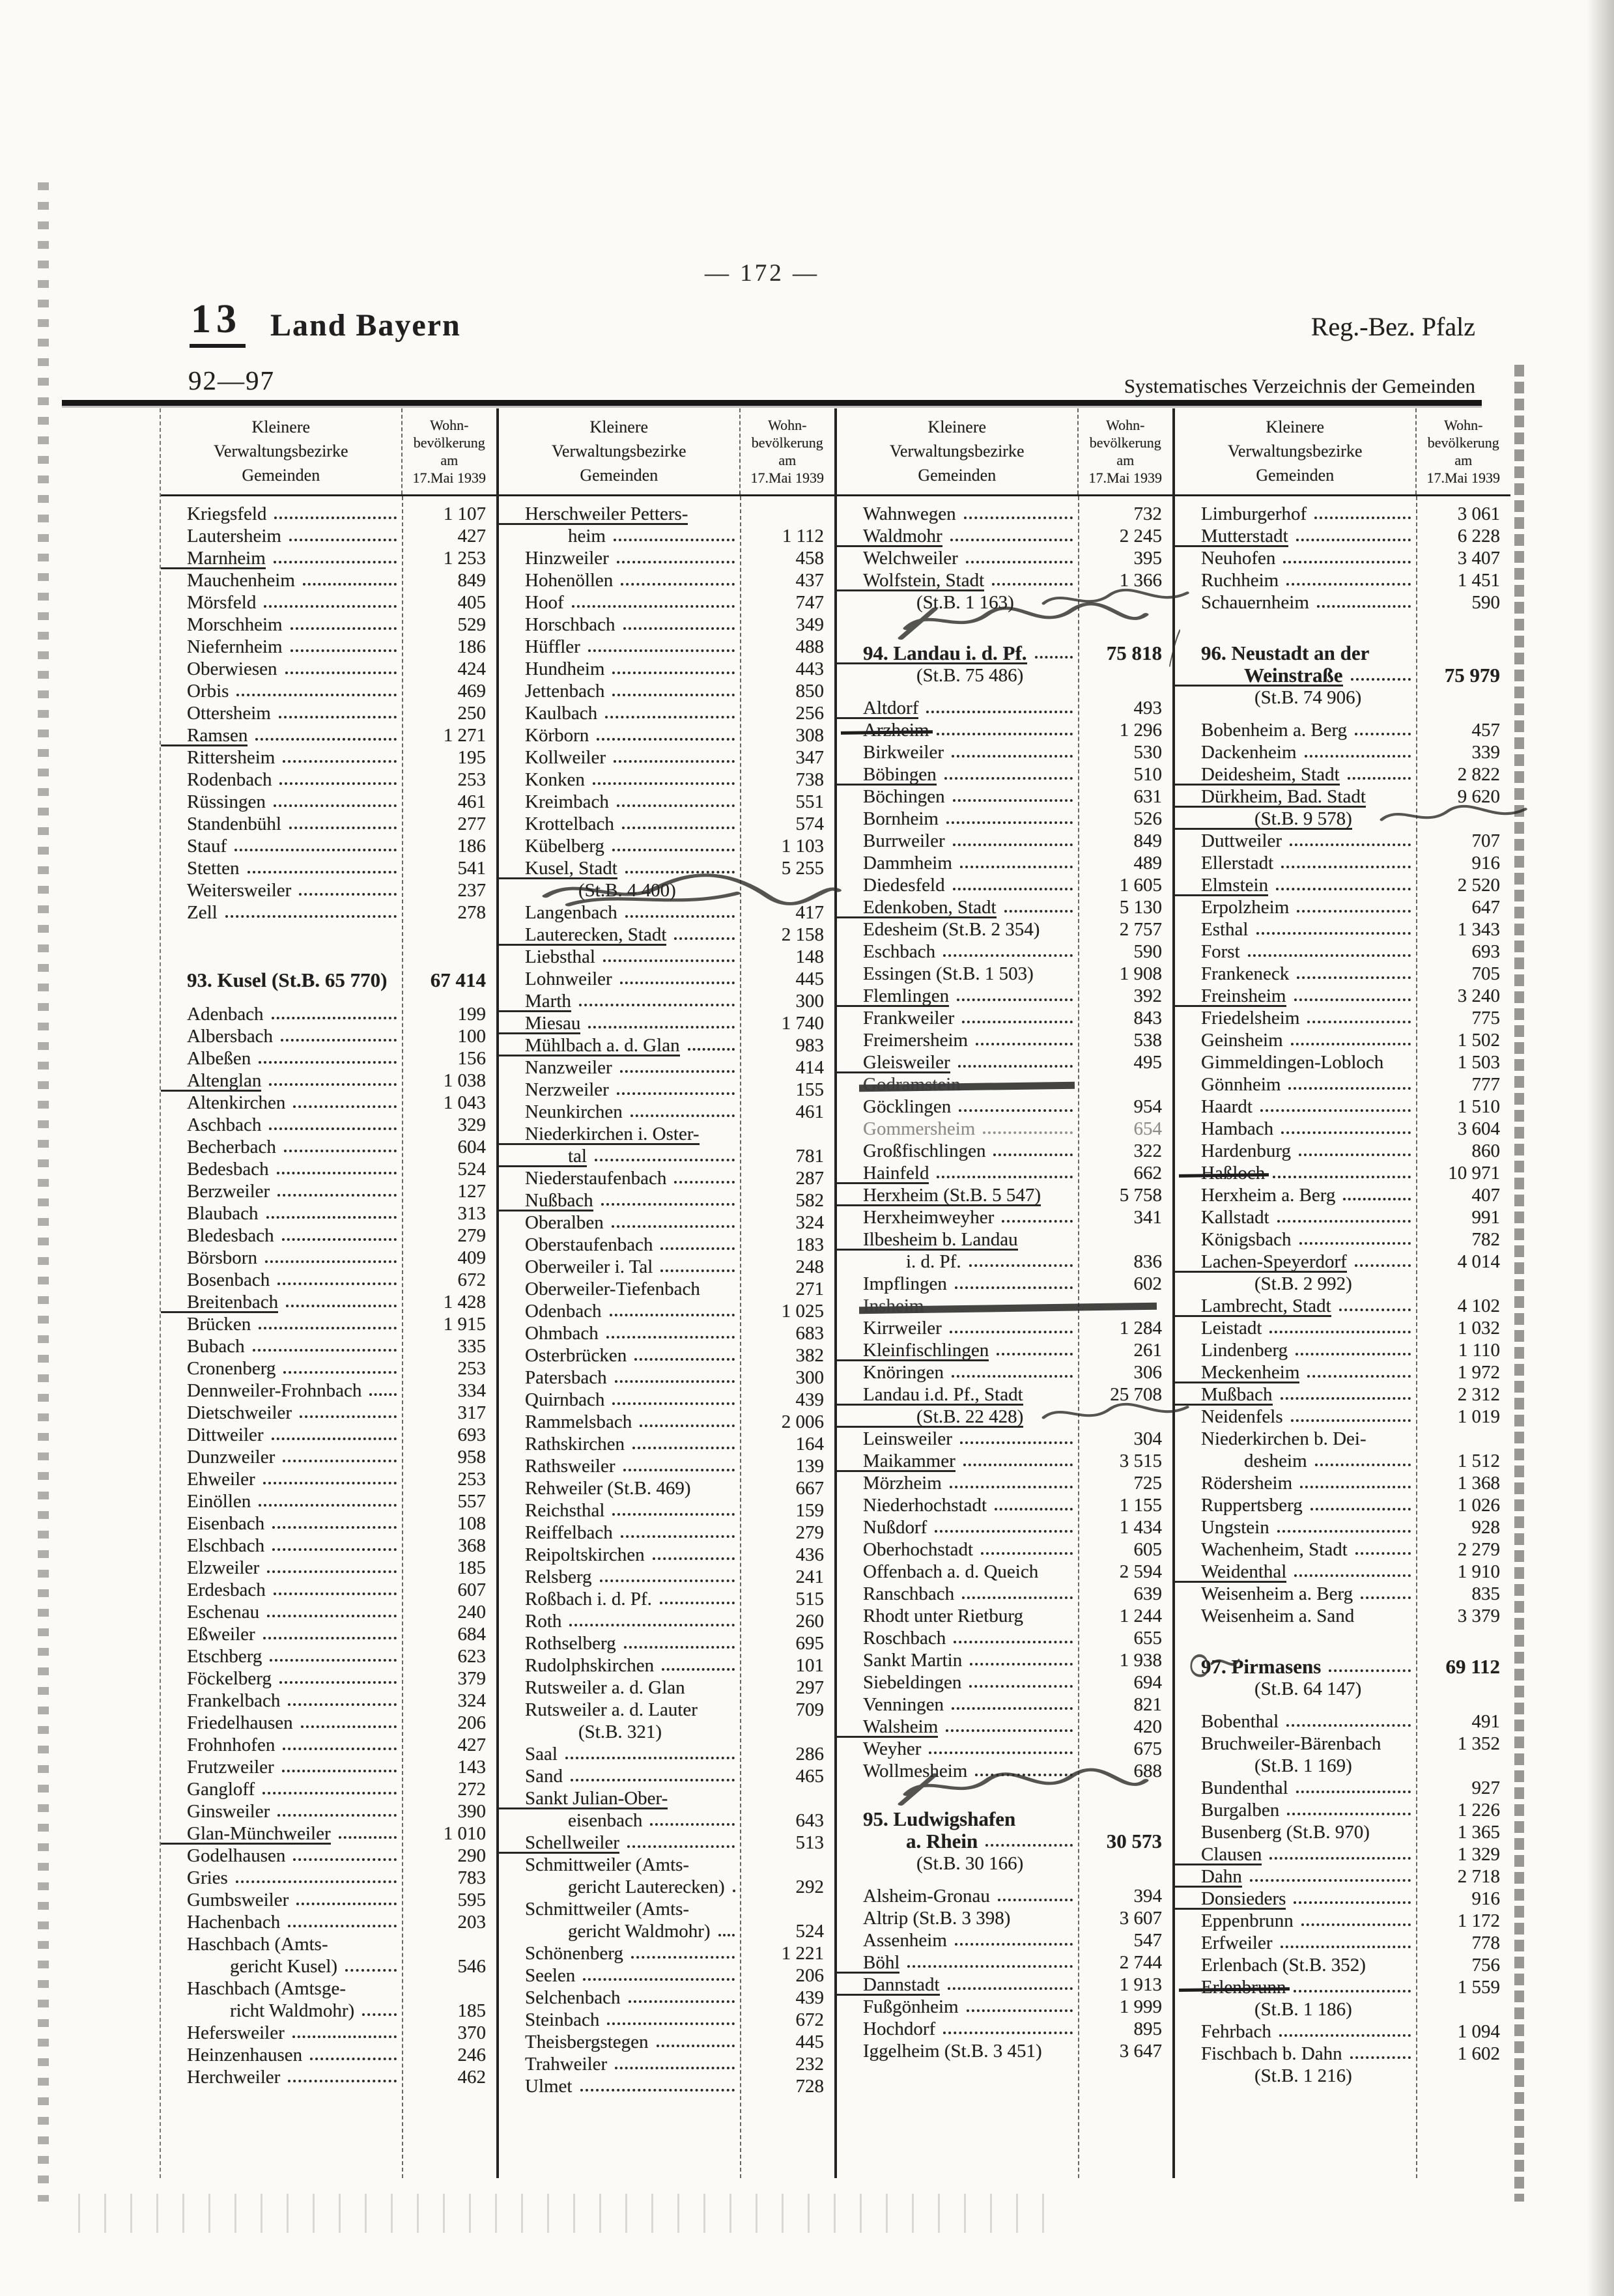 The width and height of the screenshot is (1614, 2296). Describe the element at coordinates (869, 1962) in the screenshot. I see `gemeinde-name: Böhl` at that location.